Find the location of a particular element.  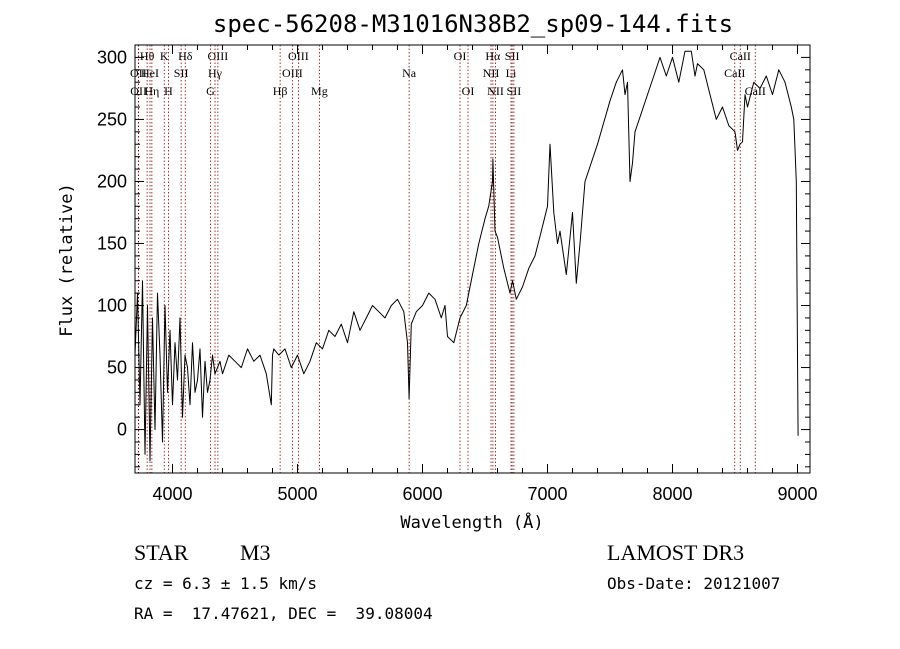

line-label: Hθ is located at coordinates (147, 56).